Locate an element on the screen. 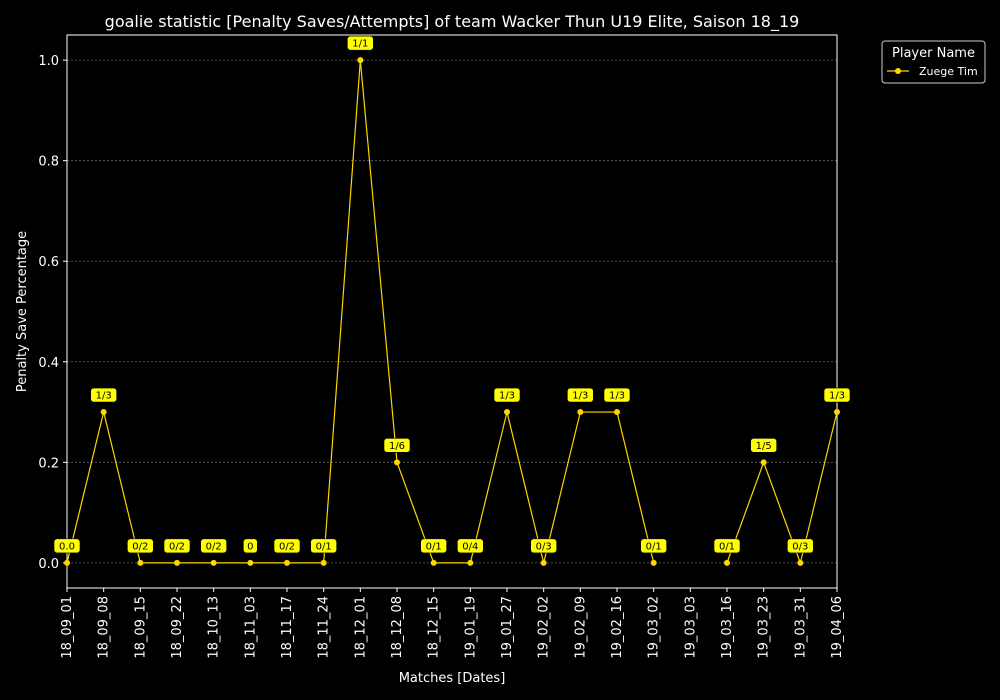  y-tick-label: 0.8 is located at coordinates (48, 162).